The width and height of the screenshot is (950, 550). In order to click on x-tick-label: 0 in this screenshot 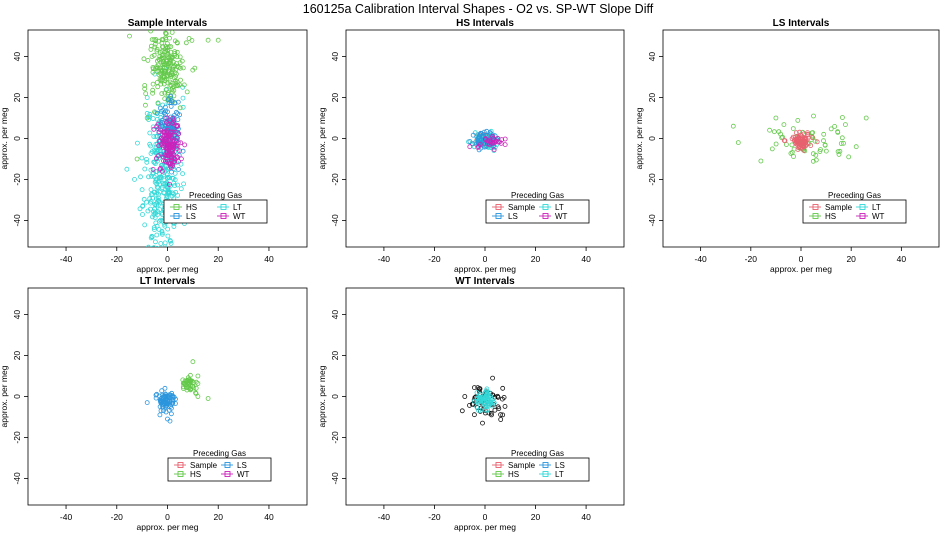, I will do `click(167, 259)`.